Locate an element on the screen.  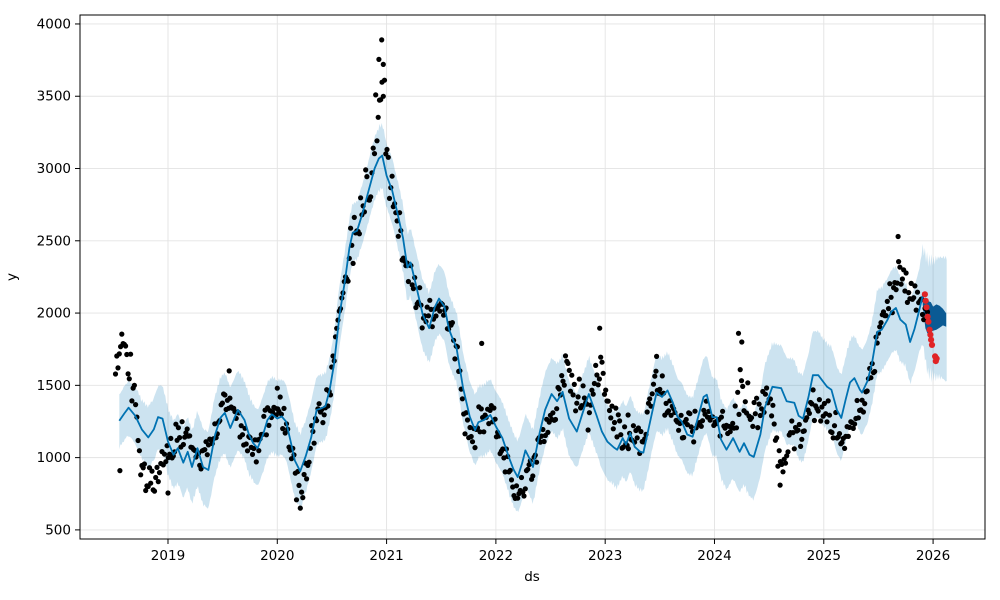
y-tick-label: 4000 is located at coordinates (54, 24).